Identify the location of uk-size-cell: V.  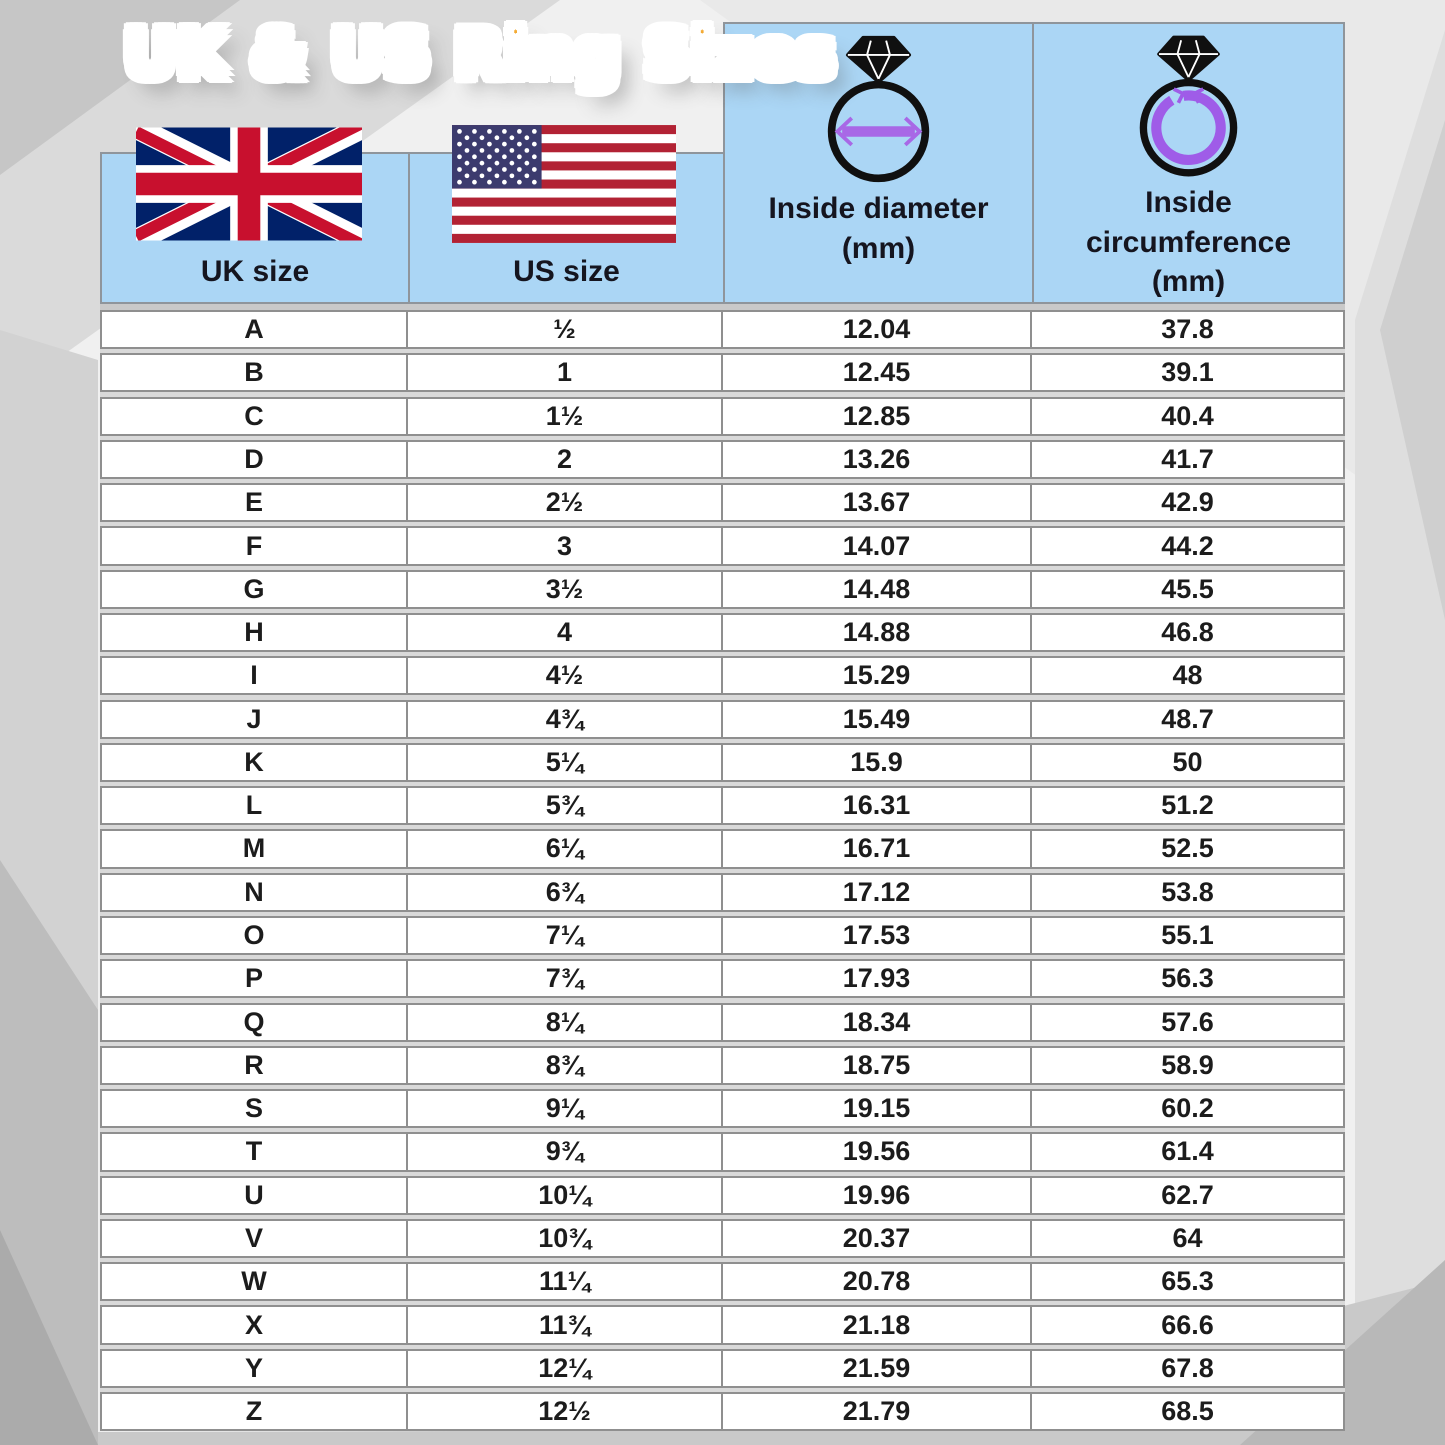
(254, 1238).